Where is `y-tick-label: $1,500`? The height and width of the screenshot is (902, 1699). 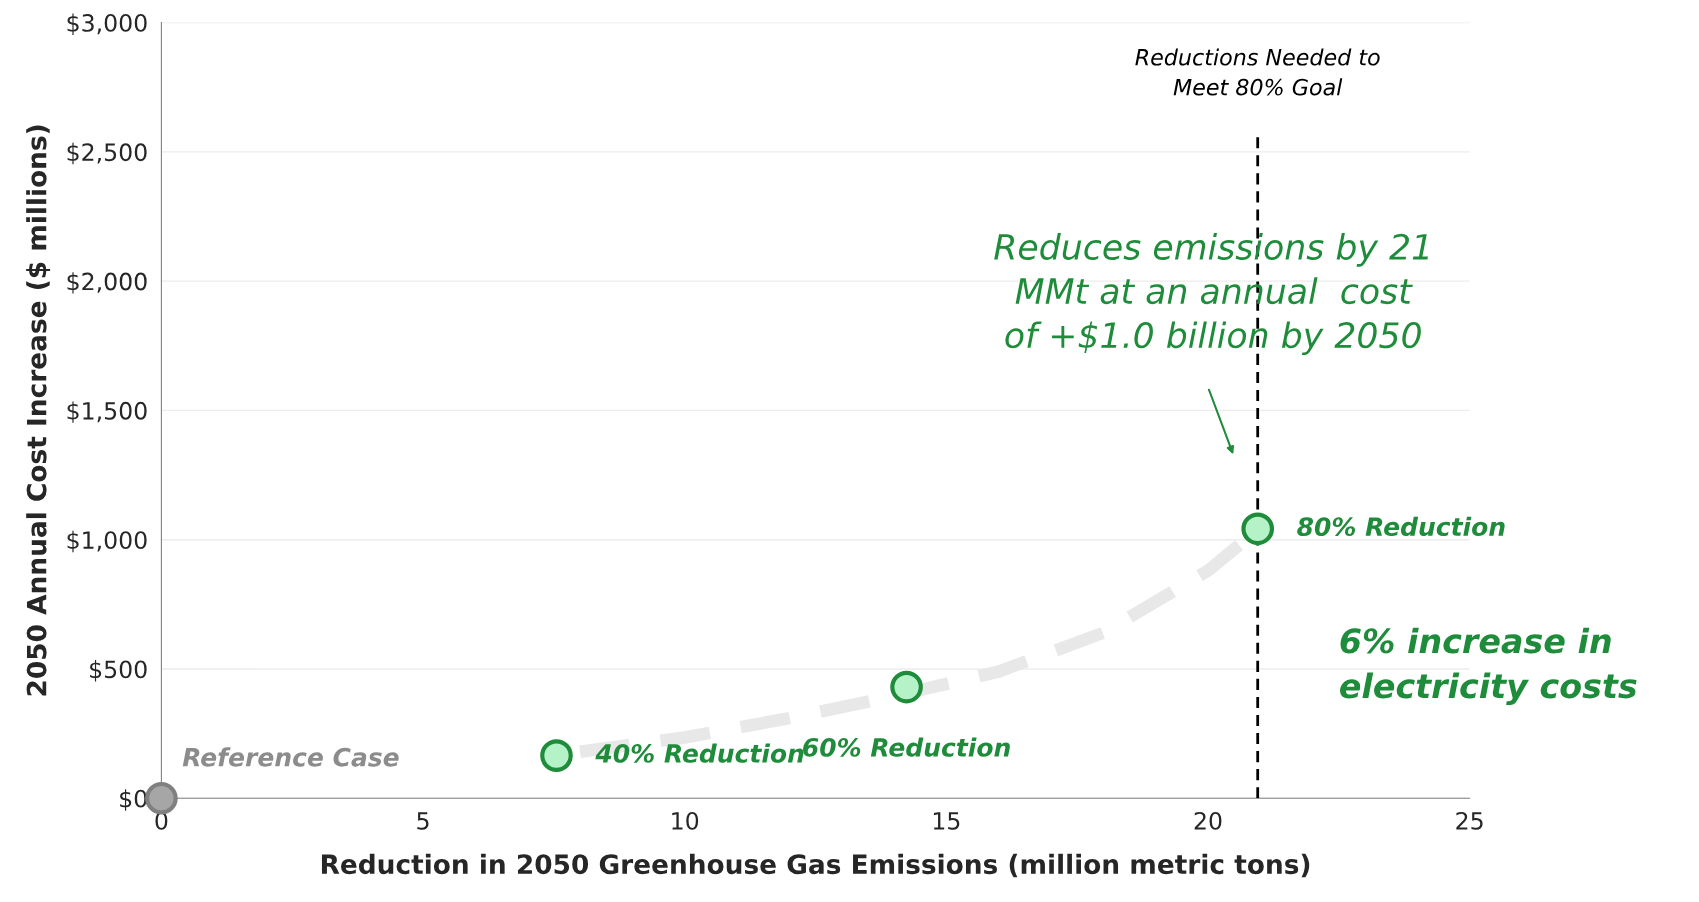
y-tick-label: $1,500 is located at coordinates (107, 412).